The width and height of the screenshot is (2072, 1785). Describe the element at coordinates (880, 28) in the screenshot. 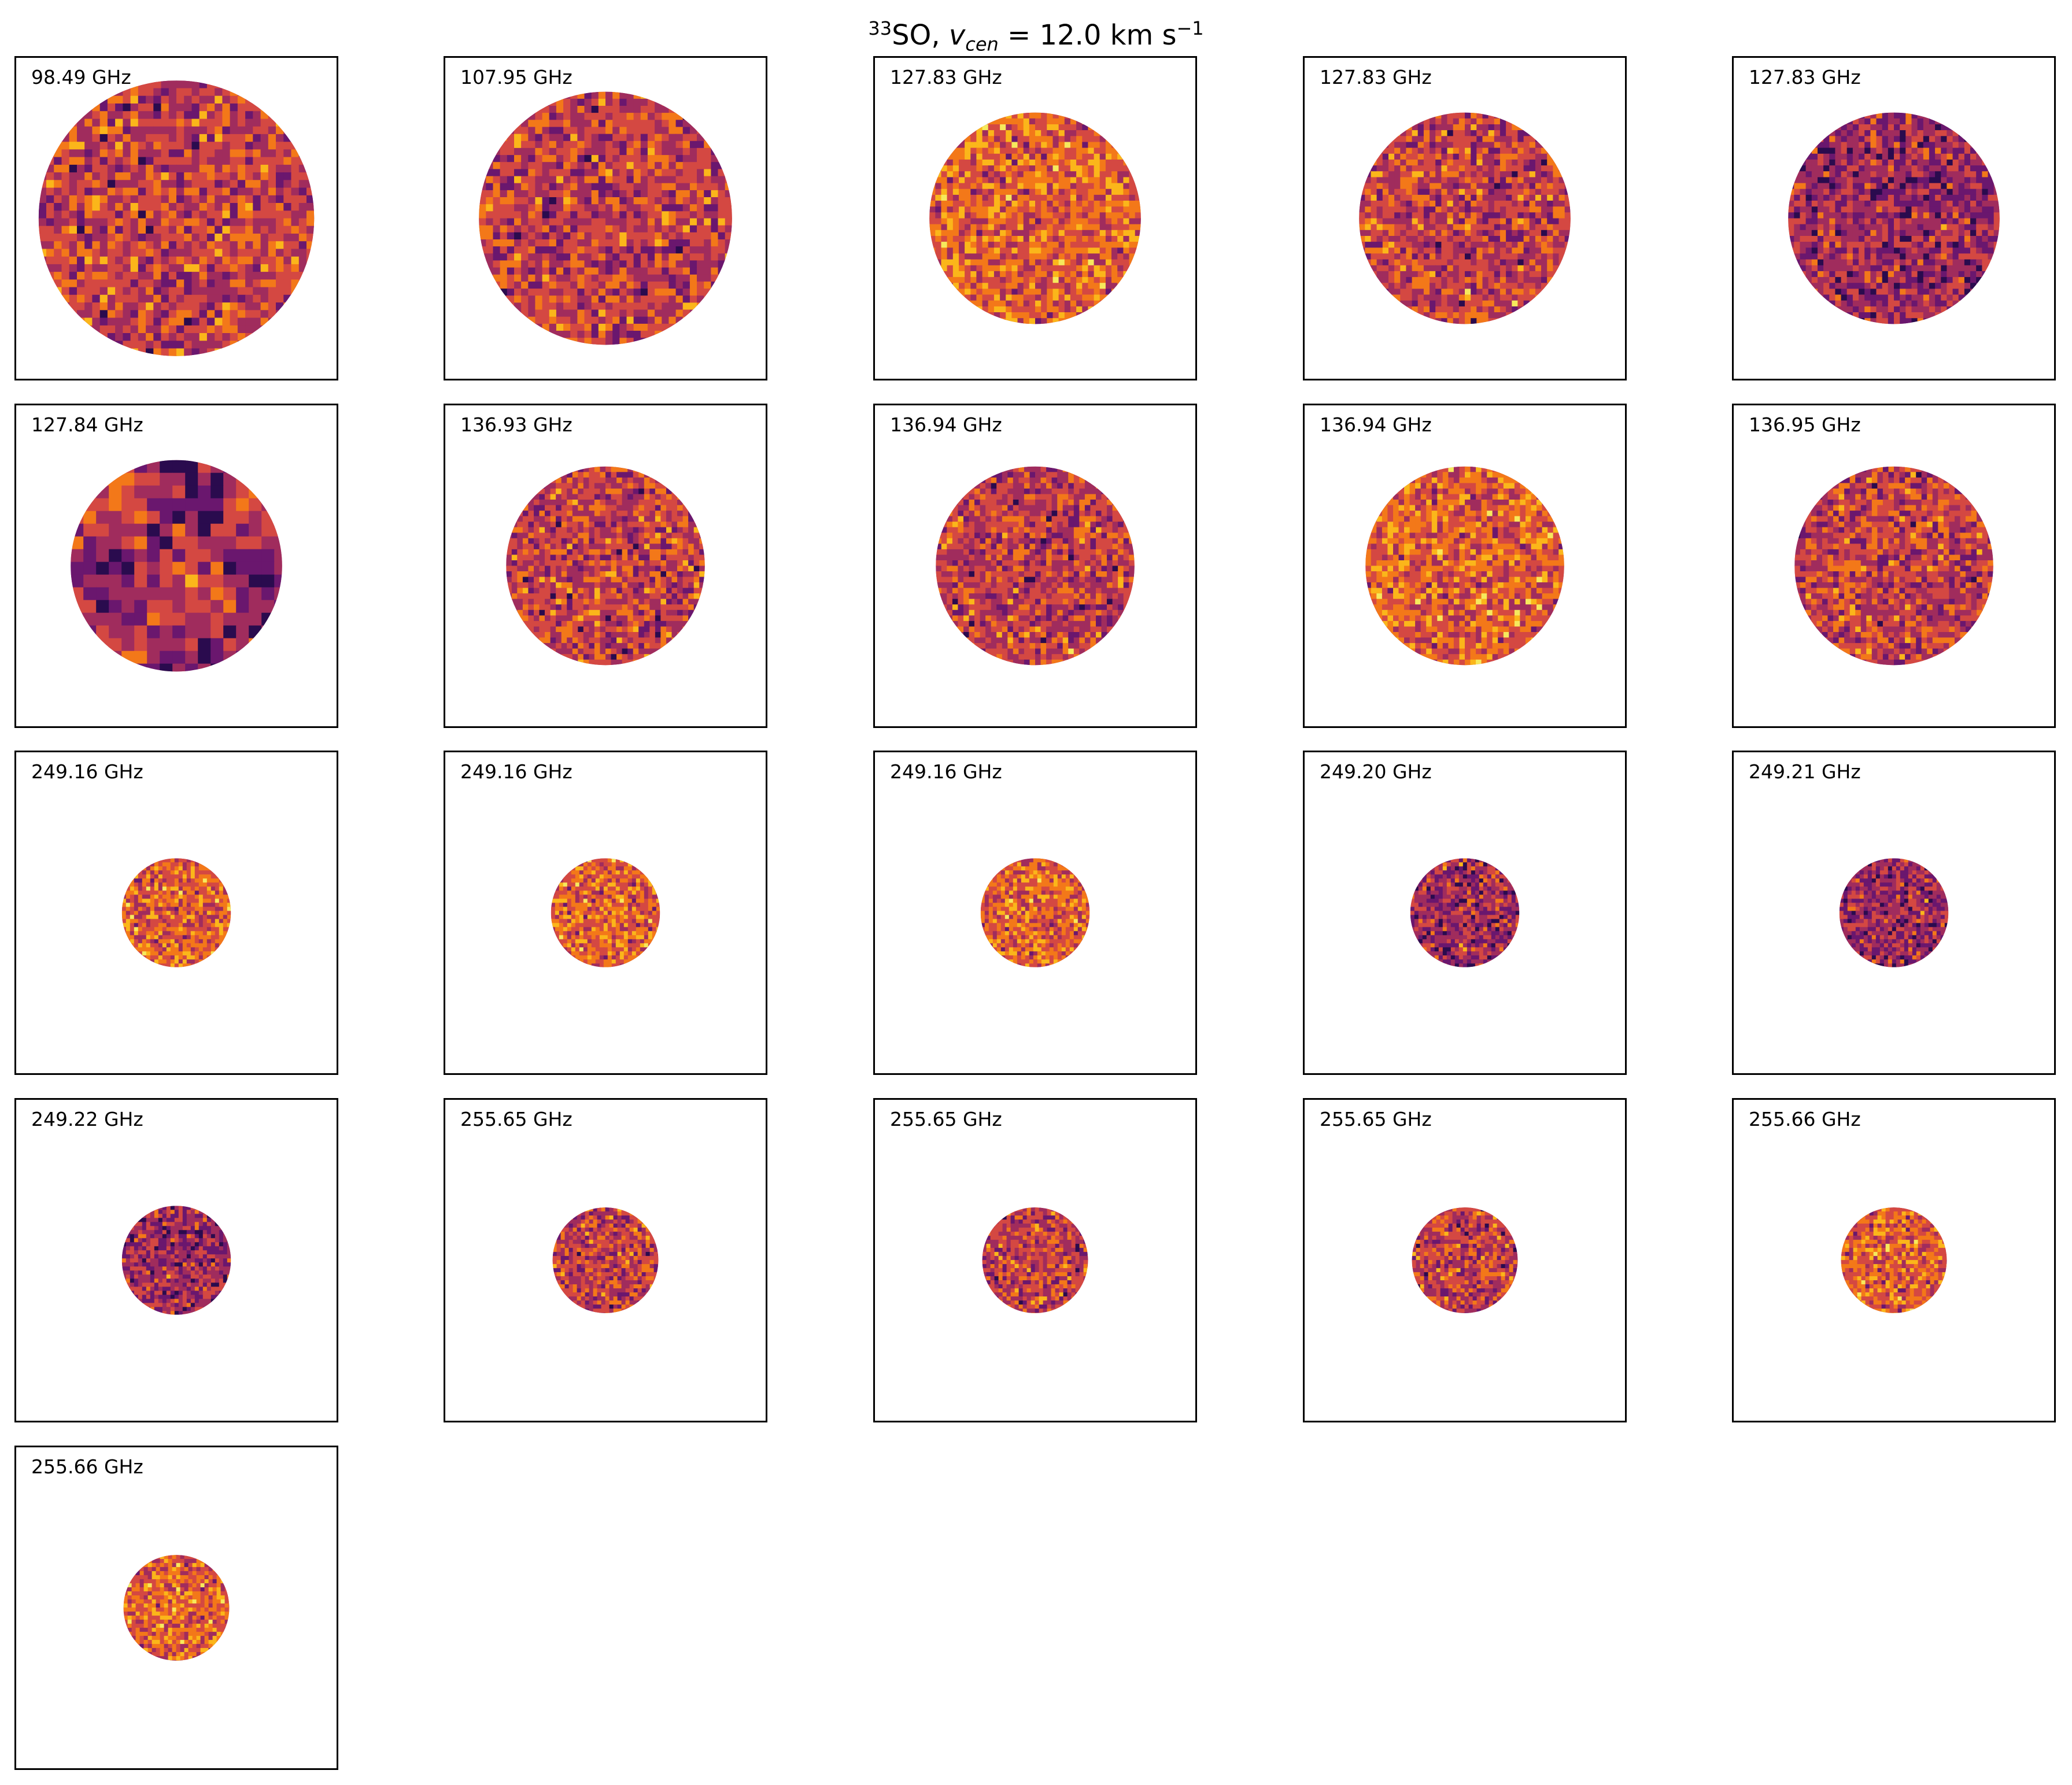

I see `title-isotope: 33` at that location.